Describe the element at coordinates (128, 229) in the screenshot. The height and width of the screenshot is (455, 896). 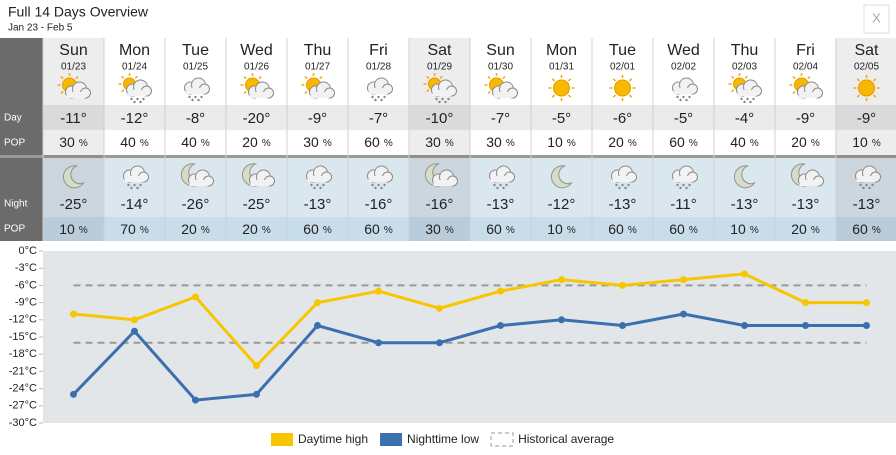
I see `pop-value: 70` at that location.